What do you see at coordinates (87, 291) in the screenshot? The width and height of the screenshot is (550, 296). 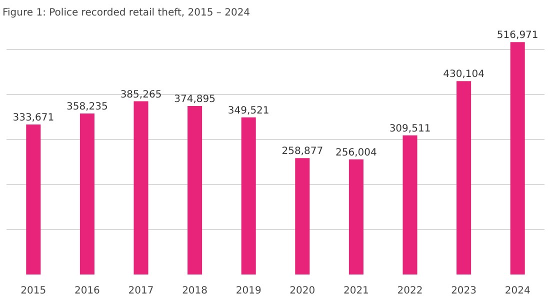 I see `x-tick-label: 2016` at bounding box center [87, 291].